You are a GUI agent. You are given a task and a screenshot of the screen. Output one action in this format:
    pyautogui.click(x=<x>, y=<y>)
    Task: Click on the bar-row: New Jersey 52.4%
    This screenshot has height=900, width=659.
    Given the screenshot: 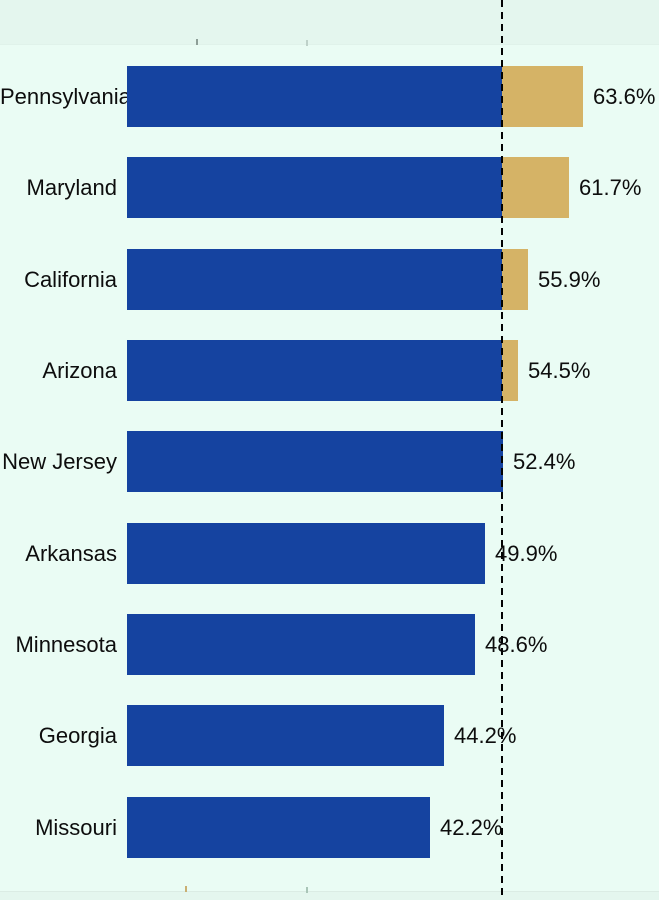 What is the action you would take?
    pyautogui.click(x=329, y=461)
    